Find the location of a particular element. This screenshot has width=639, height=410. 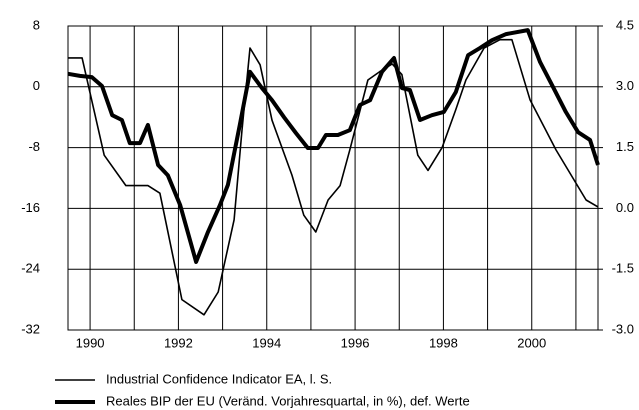

x-tick-label: 1996 is located at coordinates (355, 342).